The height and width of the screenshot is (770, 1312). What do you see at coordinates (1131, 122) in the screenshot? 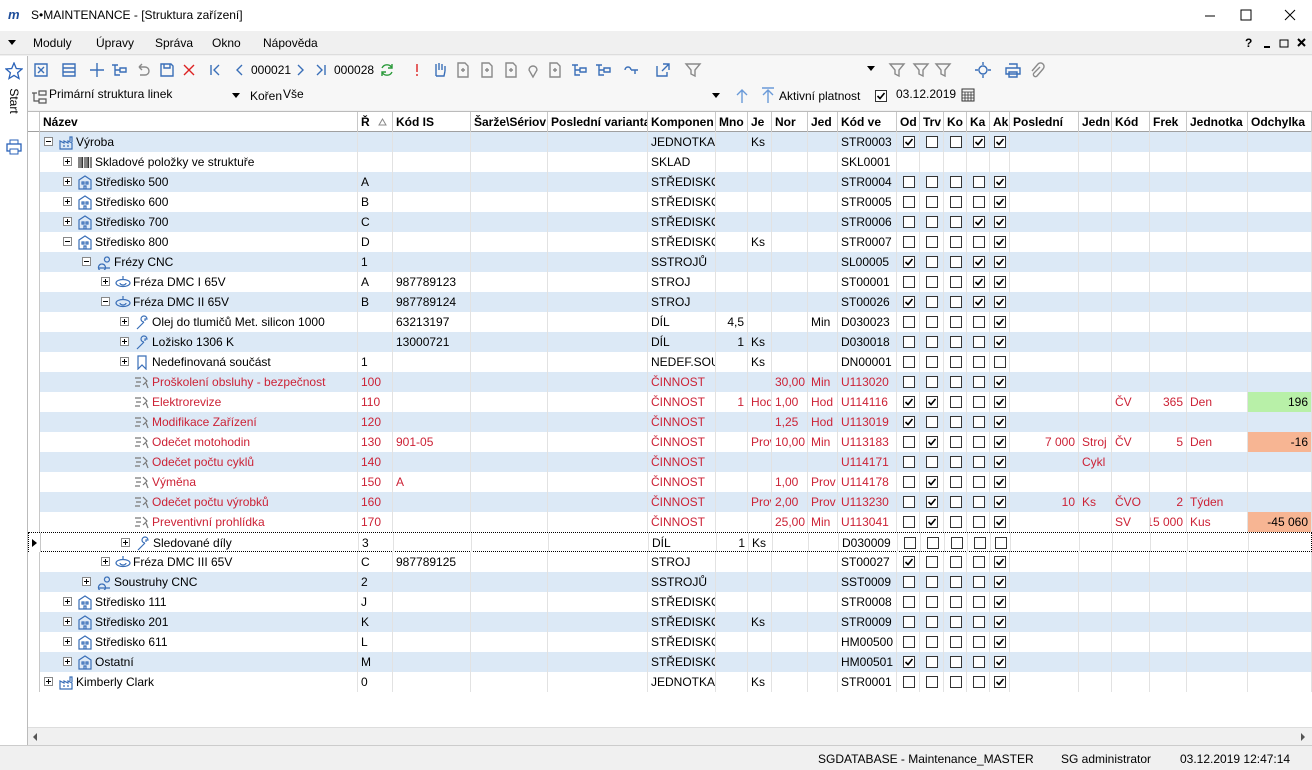
I see `column-header: Kód` at bounding box center [1131, 122].